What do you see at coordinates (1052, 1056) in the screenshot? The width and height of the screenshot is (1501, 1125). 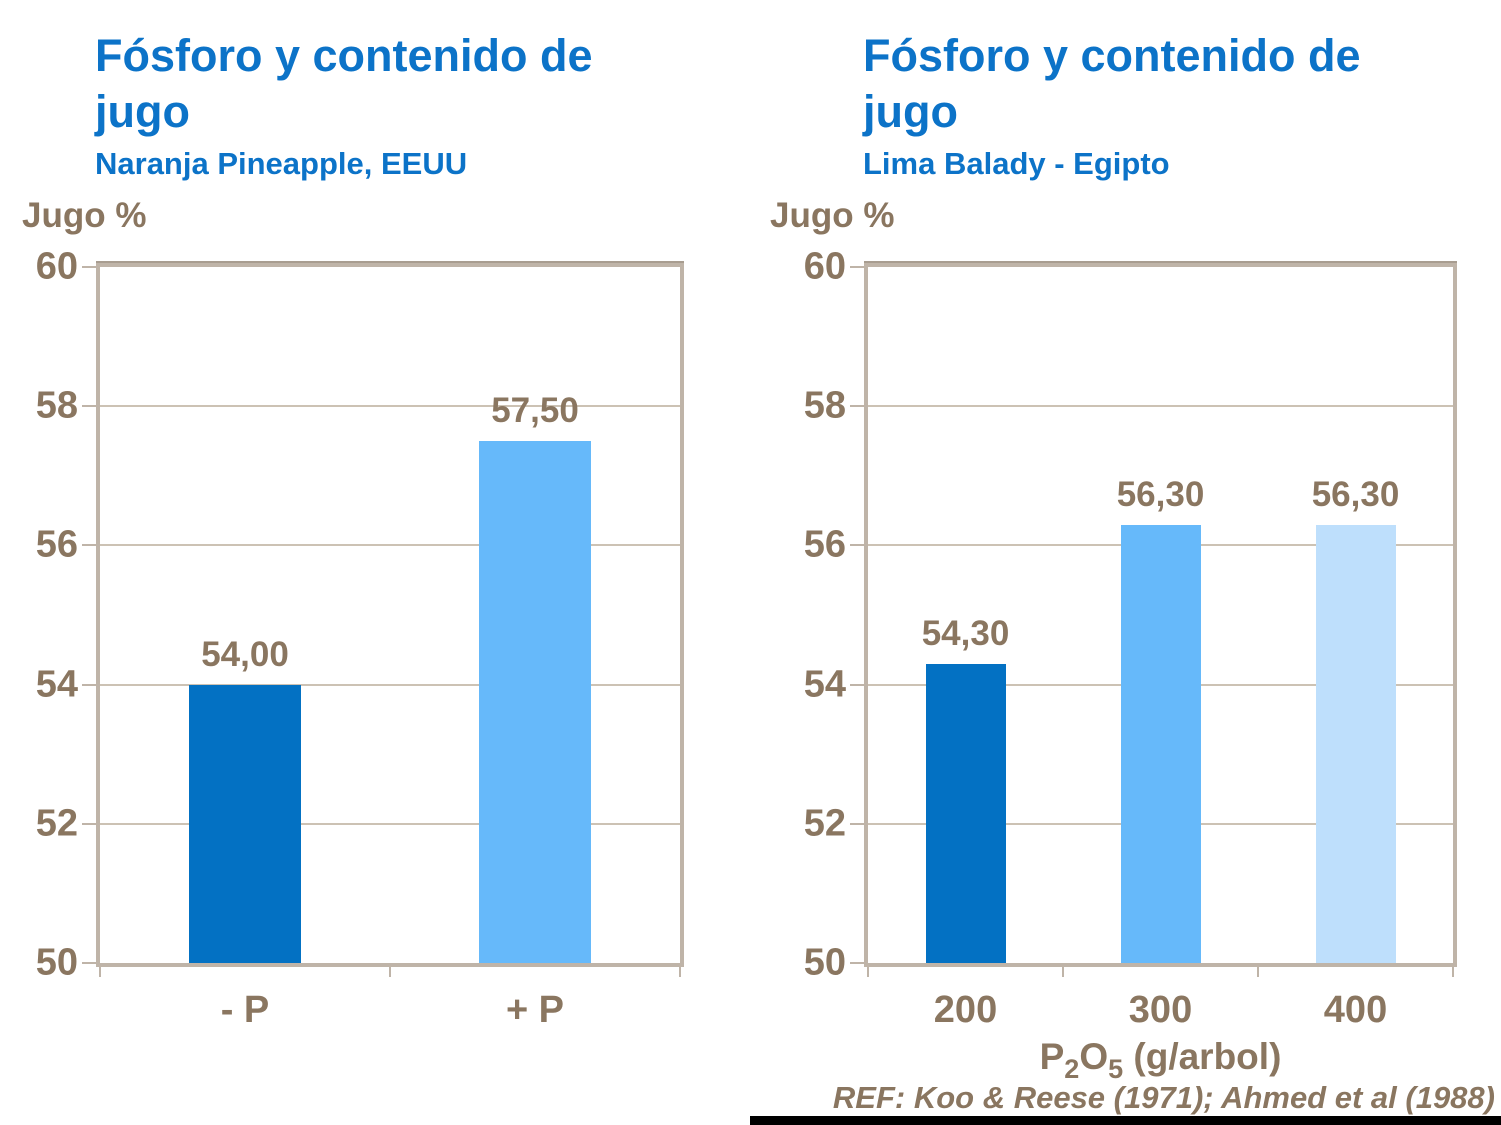 I see `x-axis-title-p: P` at bounding box center [1052, 1056].